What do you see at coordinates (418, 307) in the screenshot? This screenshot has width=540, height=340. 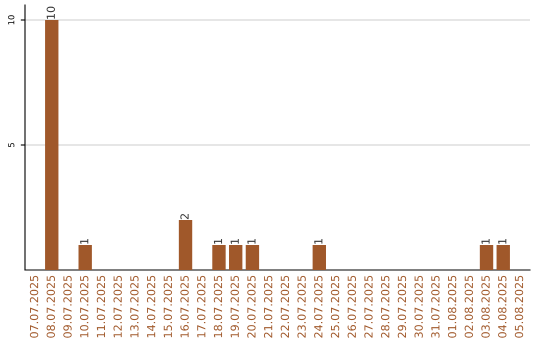 I see `x-tick-label: 30.07.2025` at bounding box center [418, 307].